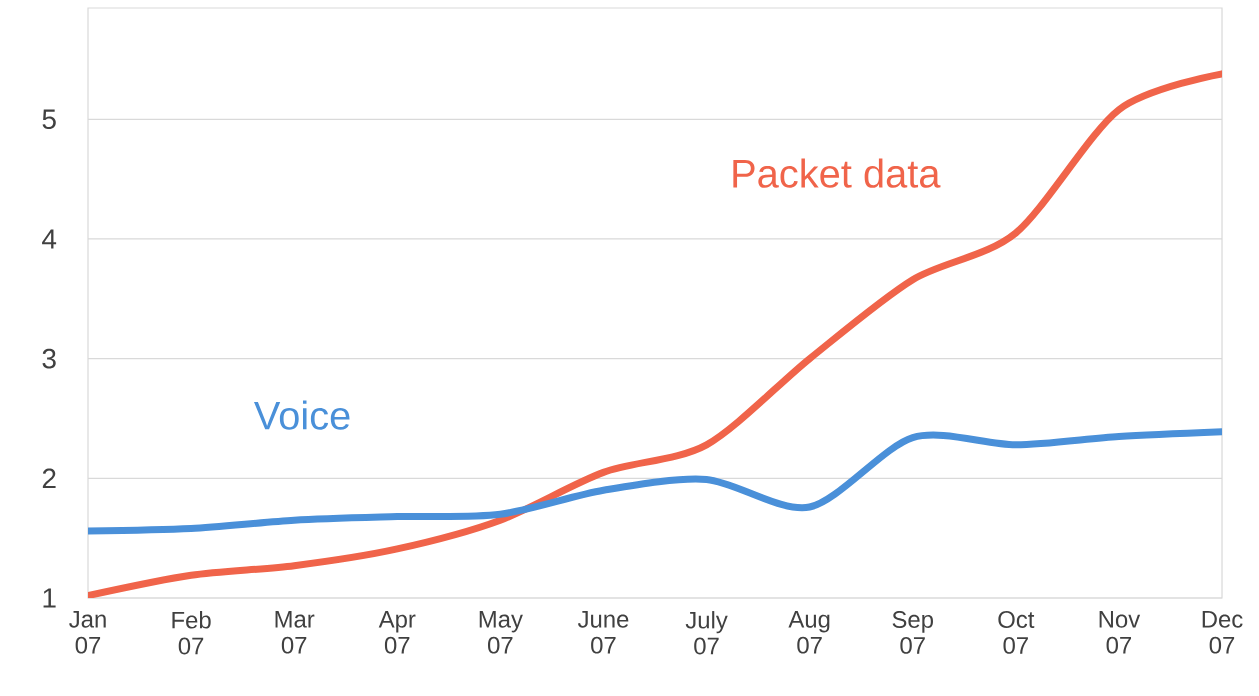 This screenshot has width=1259, height=696. Describe the element at coordinates (1222, 632) in the screenshot. I see `x-tick-label: Dec 07` at that location.